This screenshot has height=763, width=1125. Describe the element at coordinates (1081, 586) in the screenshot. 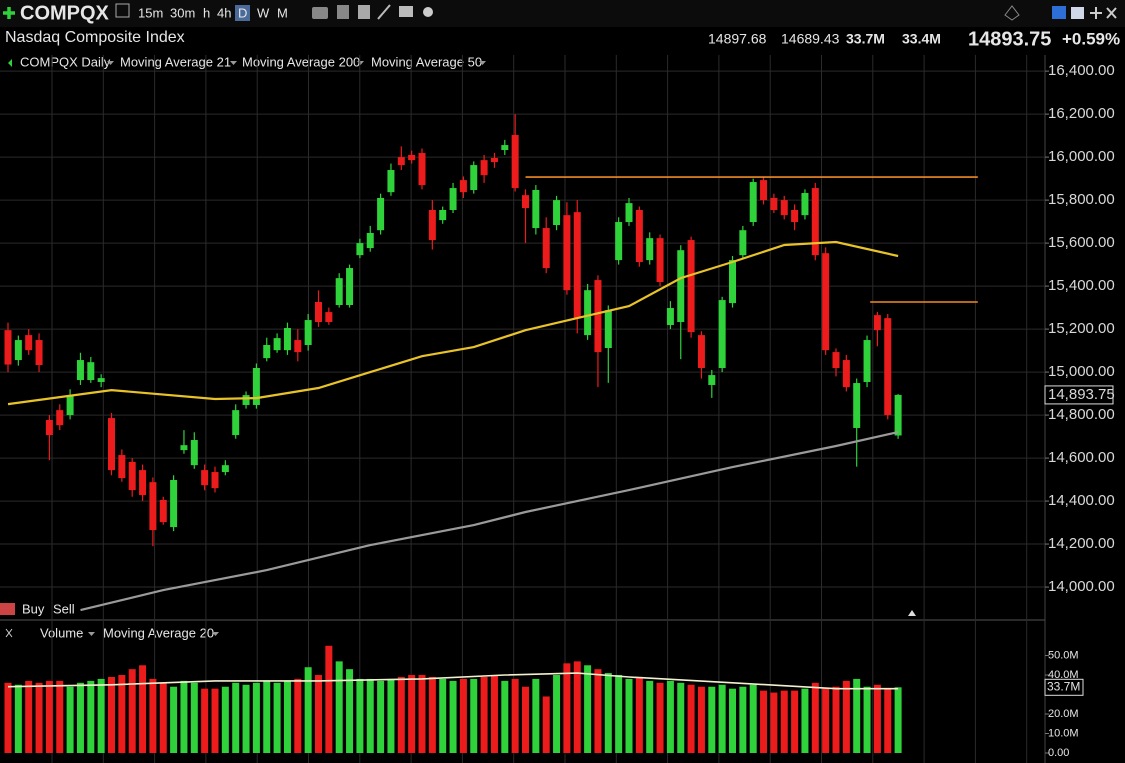

I see `y-tick-label: 14,000.00` at that location.